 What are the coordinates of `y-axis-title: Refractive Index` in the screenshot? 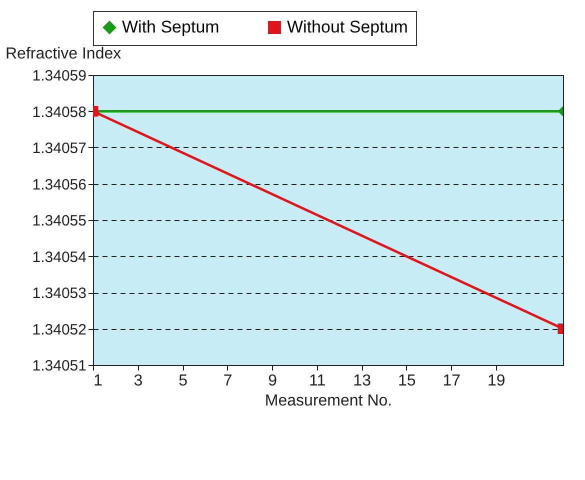 It's located at (64, 54).